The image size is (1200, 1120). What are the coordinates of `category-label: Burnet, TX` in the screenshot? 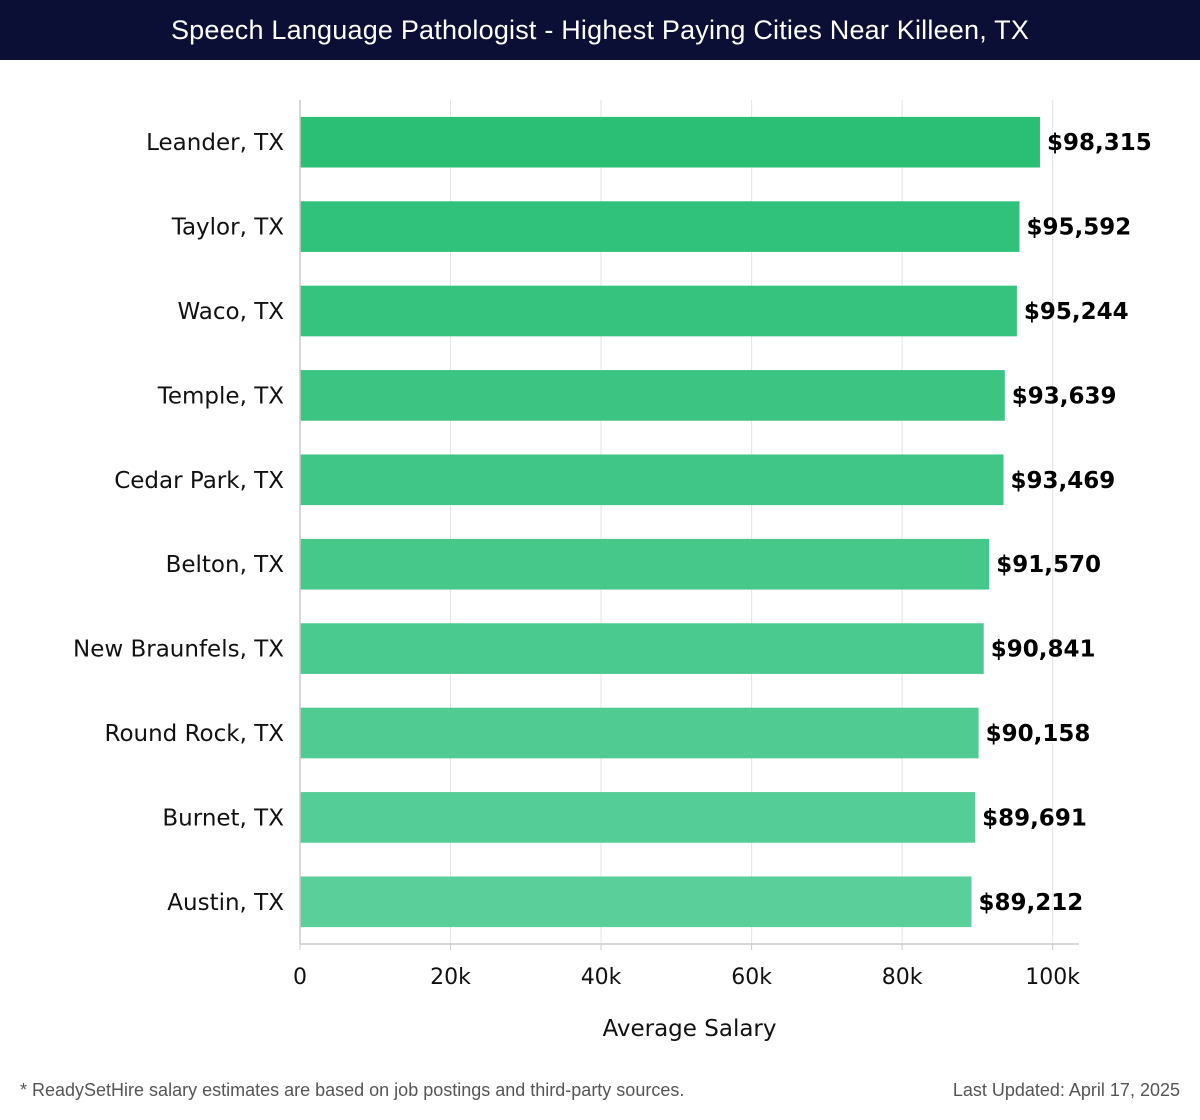 It's located at (223, 818).